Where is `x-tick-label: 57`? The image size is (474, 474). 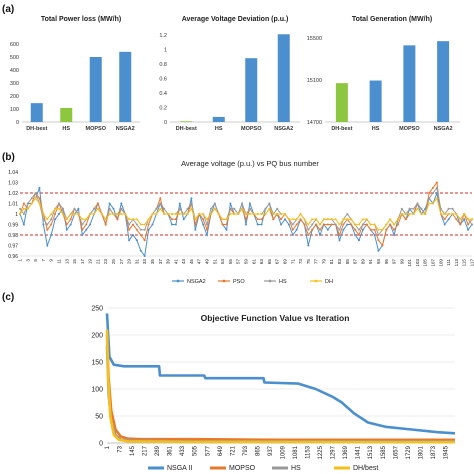
x-tick-label: 57 is located at coordinates (238, 262).